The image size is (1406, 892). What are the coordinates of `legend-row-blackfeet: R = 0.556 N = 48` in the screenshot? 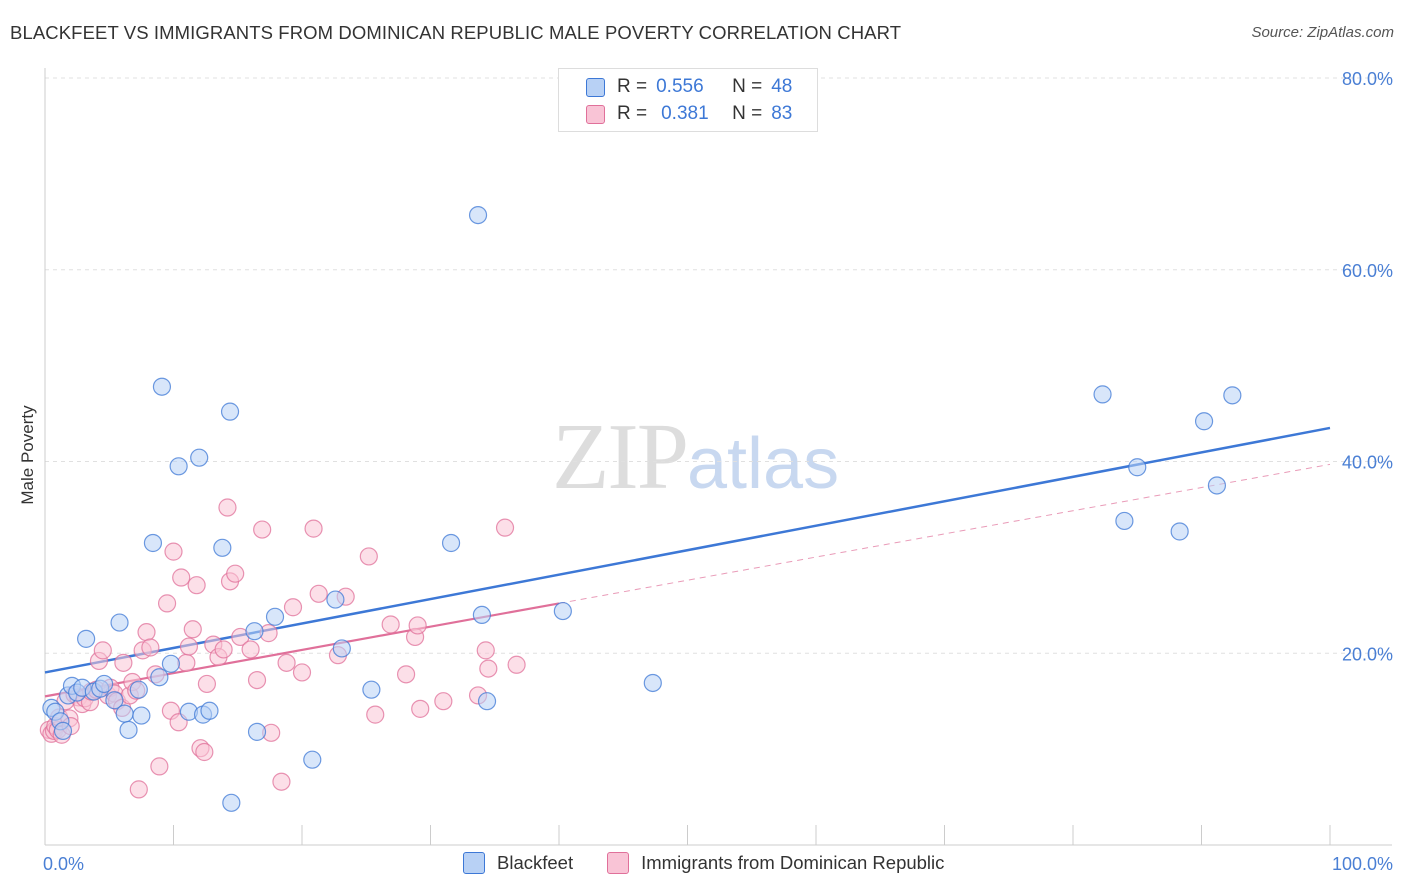 It's located at (689, 87).